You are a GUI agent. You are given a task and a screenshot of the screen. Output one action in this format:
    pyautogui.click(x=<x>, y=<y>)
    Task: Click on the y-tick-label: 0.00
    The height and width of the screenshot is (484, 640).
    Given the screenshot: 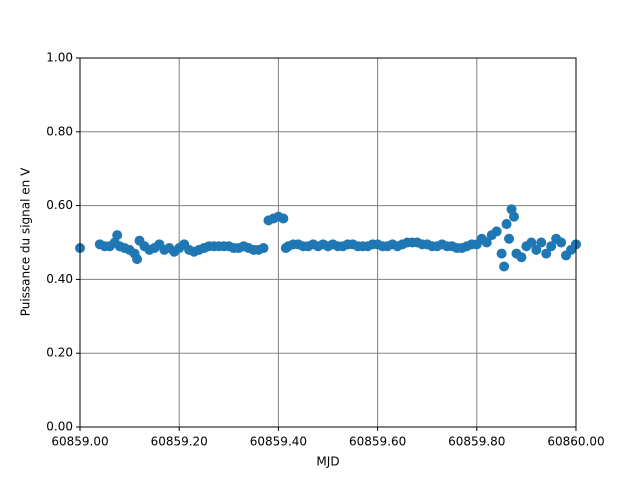 What is the action you would take?
    pyautogui.click(x=59, y=427)
    